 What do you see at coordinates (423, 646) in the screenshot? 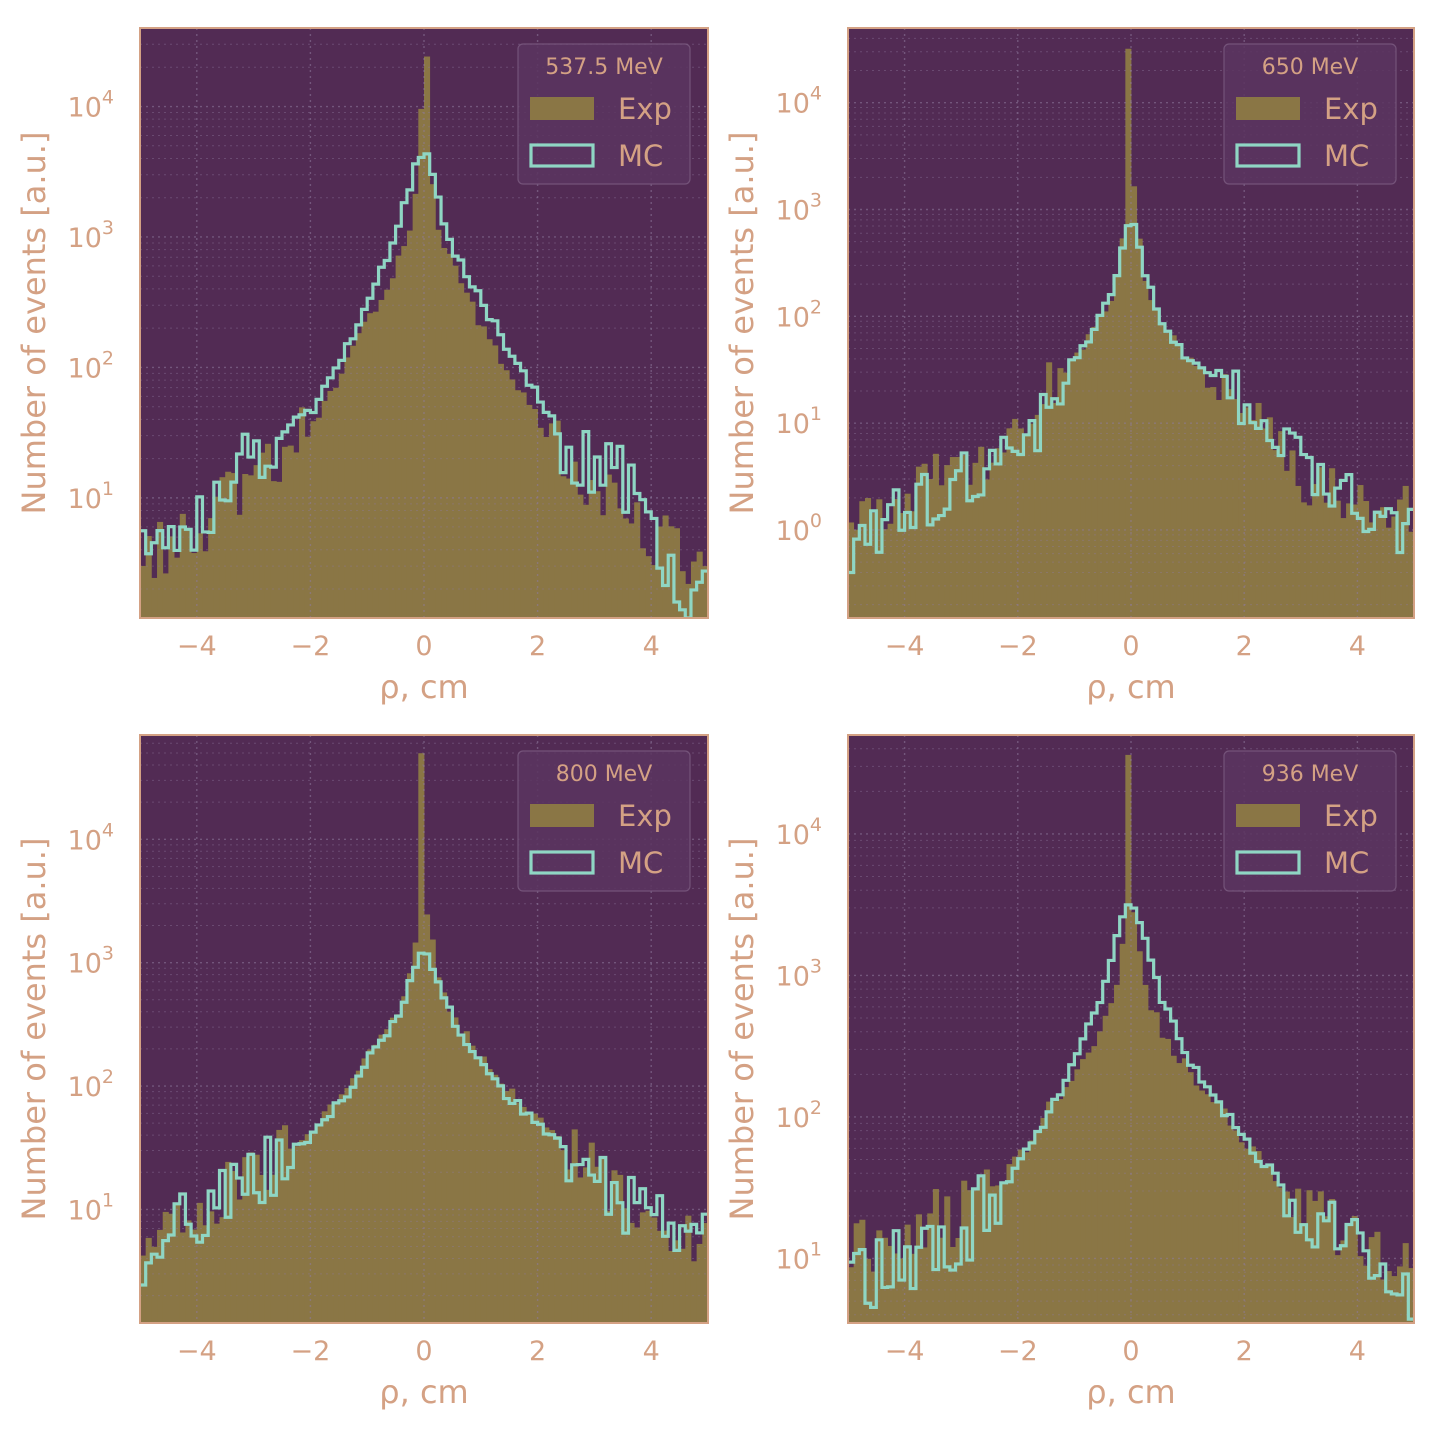
I see `x-tick-label: 0` at bounding box center [423, 646].